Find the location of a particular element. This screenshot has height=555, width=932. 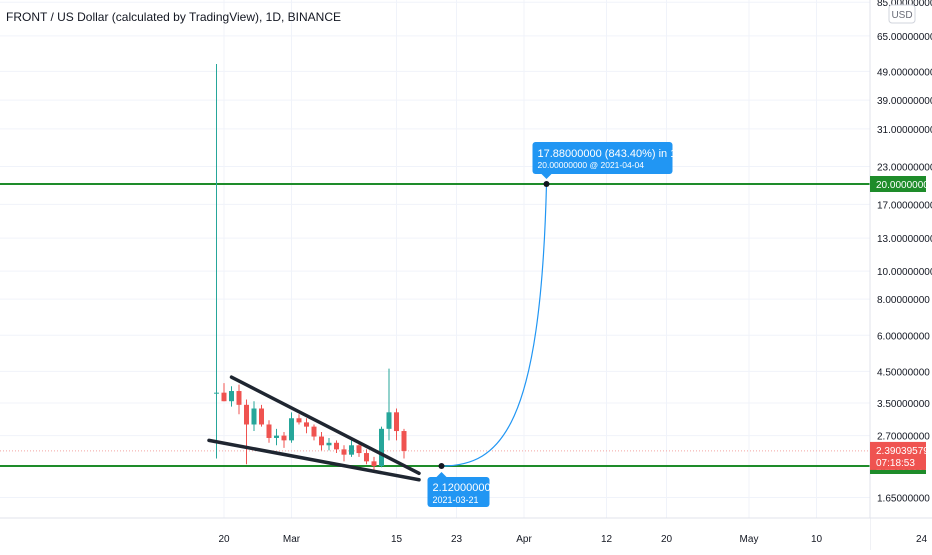

time-tick-label: Mar is located at coordinates (292, 539).